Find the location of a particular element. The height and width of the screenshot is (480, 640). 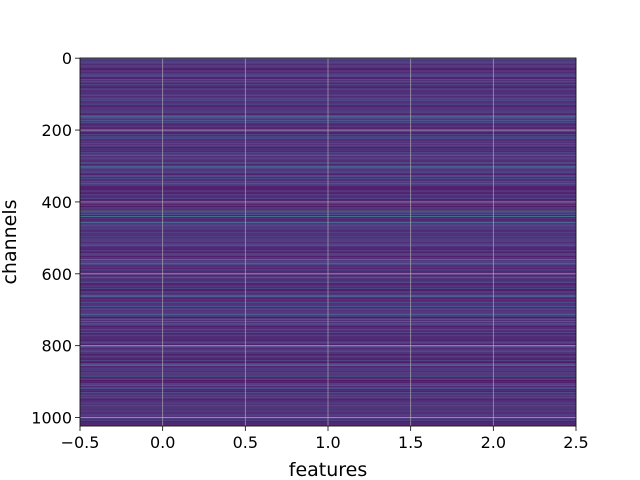

y-tick-label: 400 is located at coordinates (56, 202).